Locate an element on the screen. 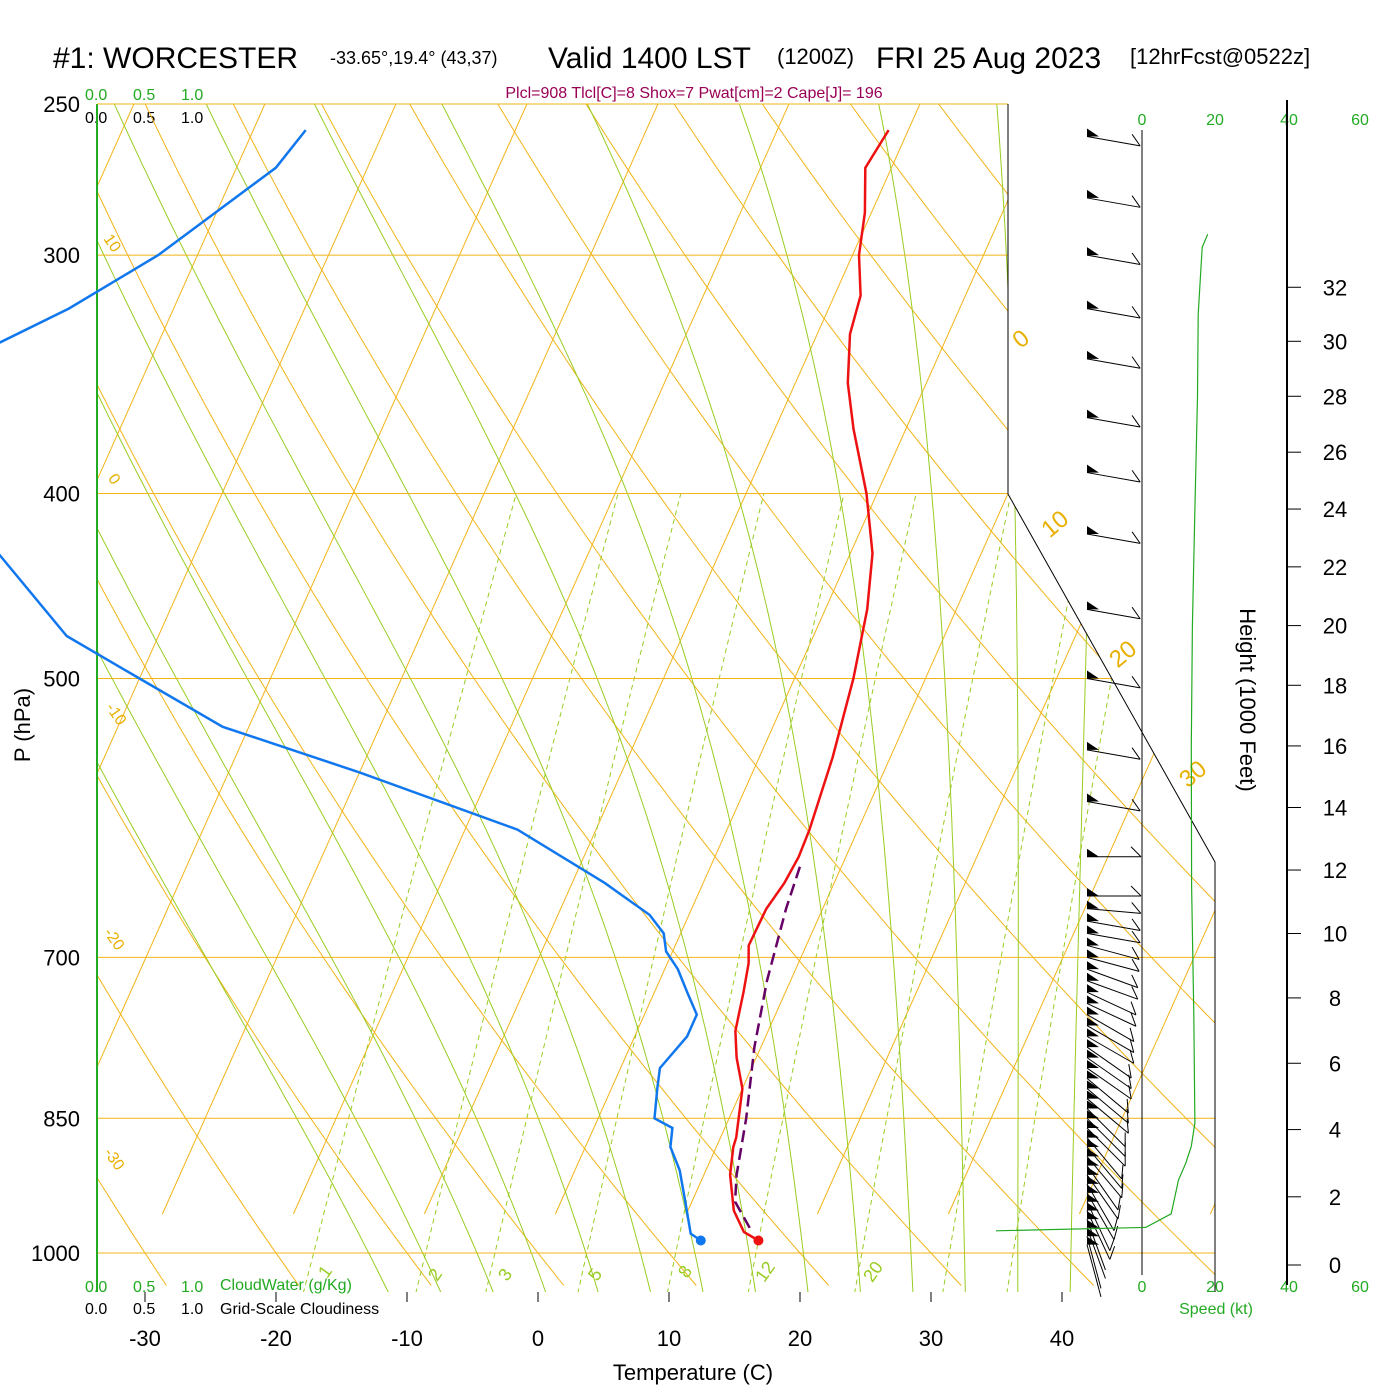  height-tick-label: 10 is located at coordinates (1335, 934).